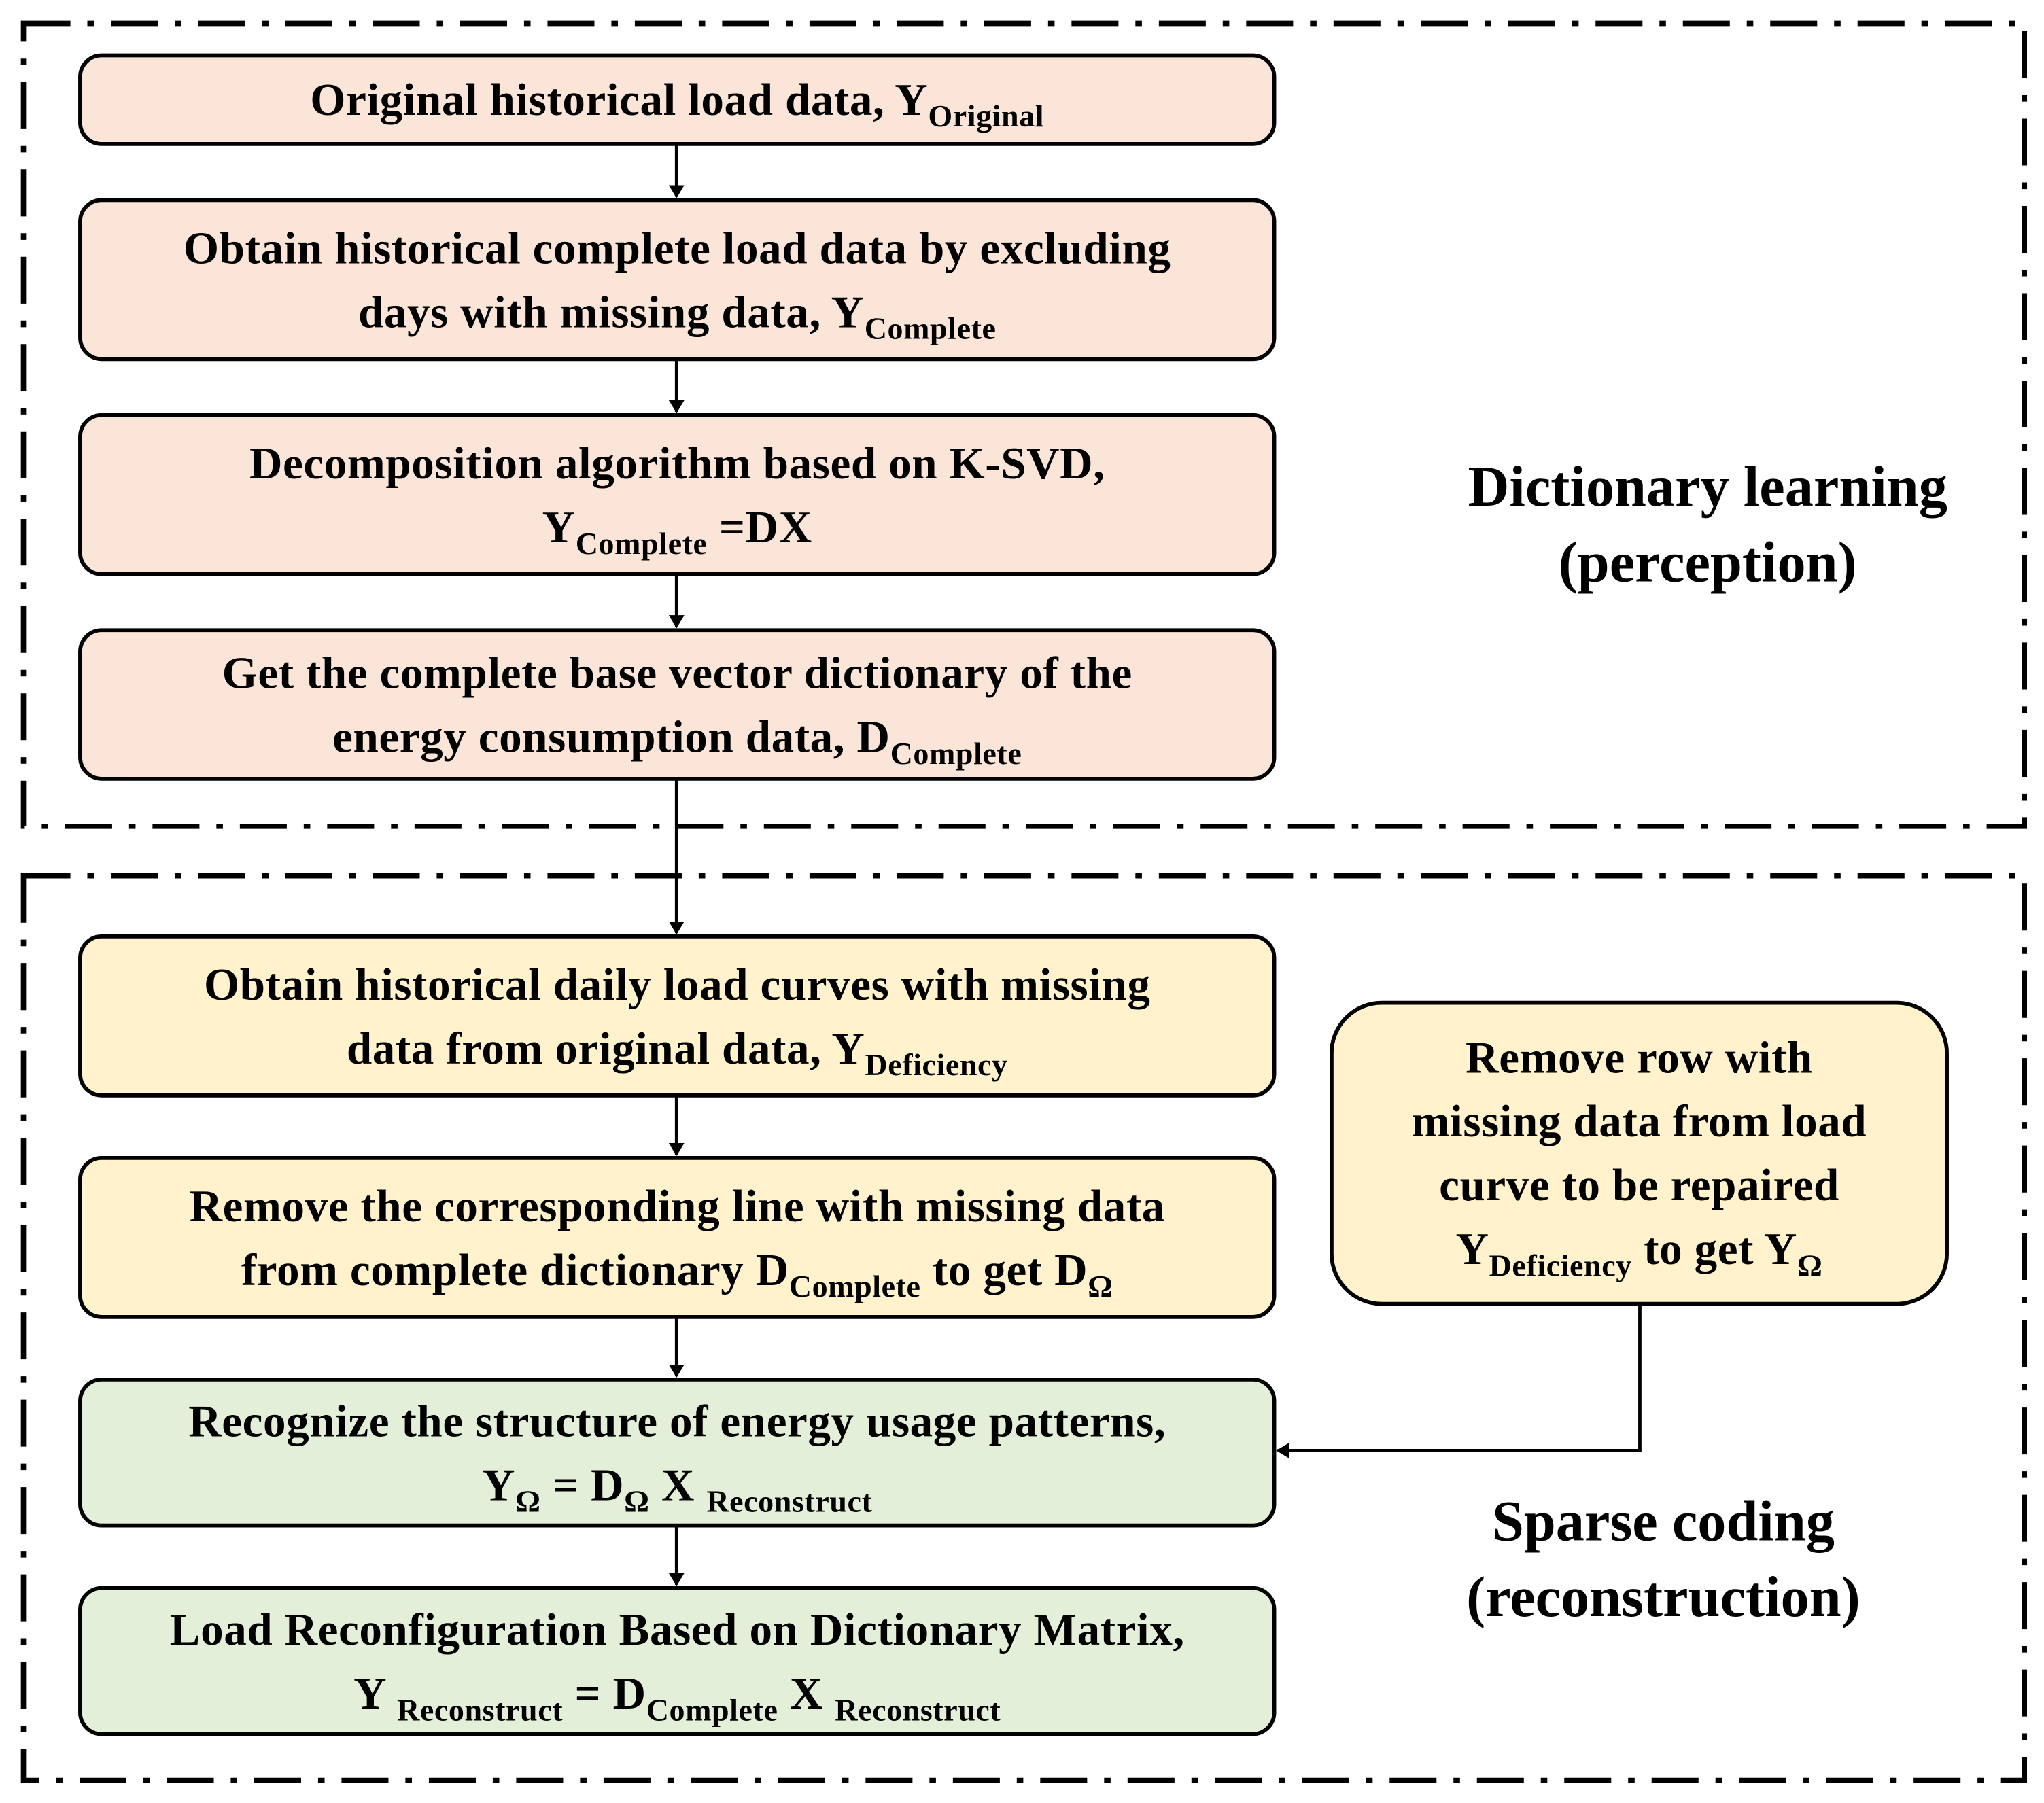 The width and height of the screenshot is (2044, 1803). Describe the element at coordinates (1663, 1521) in the screenshot. I see `section-label-line: Sparse coding` at that location.